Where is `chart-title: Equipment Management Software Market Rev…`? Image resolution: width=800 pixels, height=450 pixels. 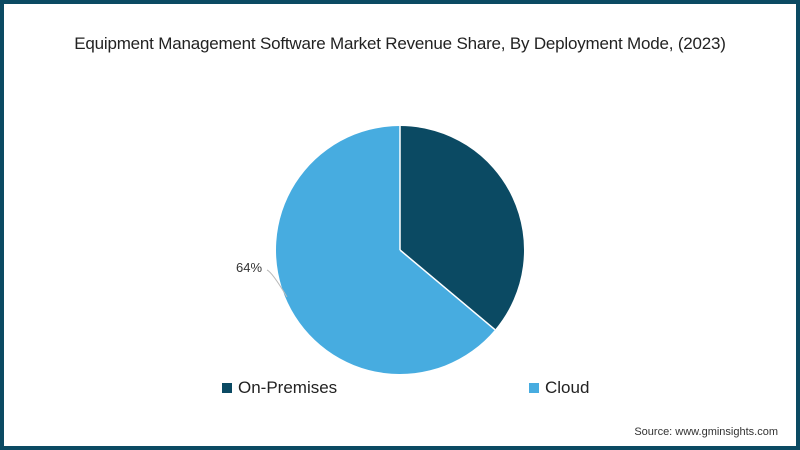
chart-title: Equipment Management Software Market Rev… is located at coordinates (400, 43).